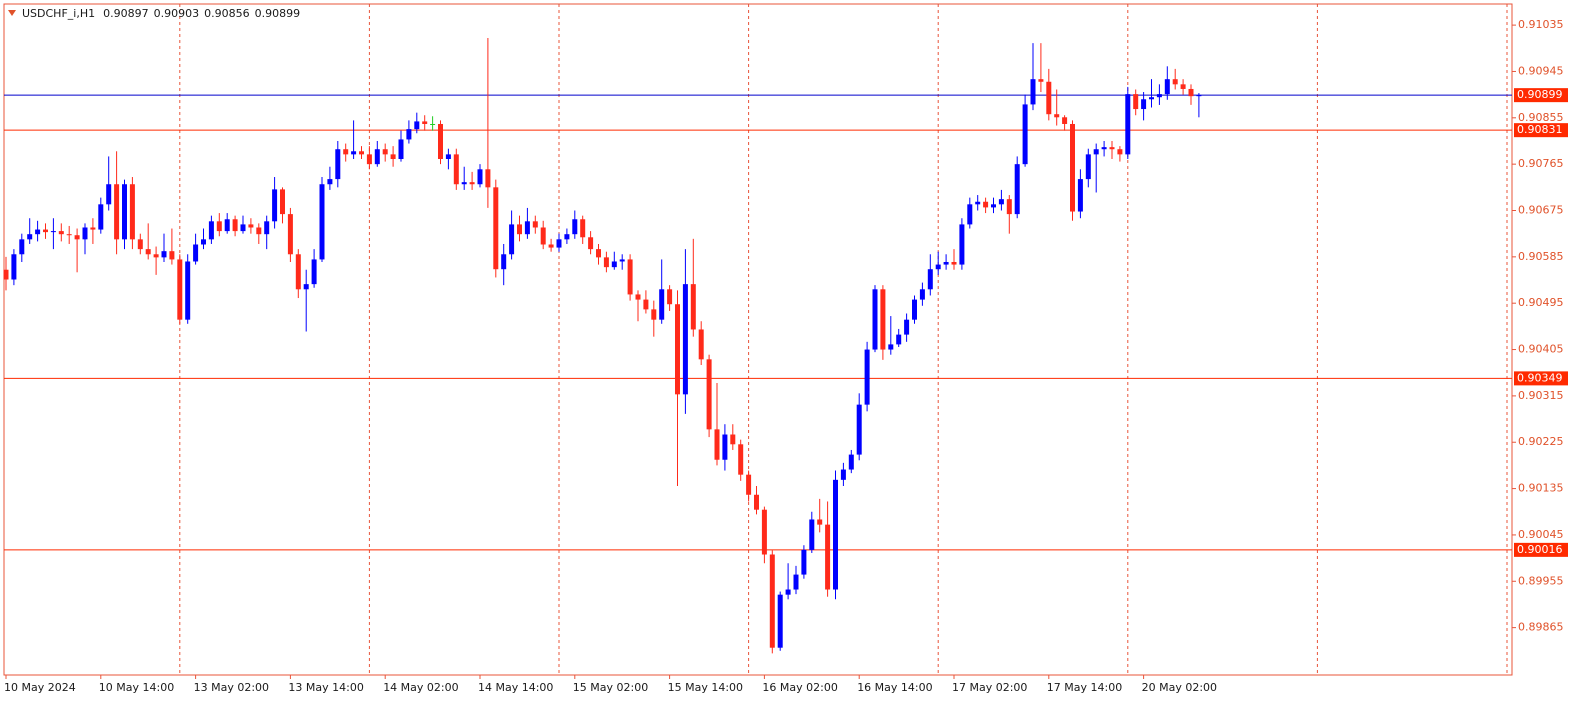 This screenshot has width=1586, height=709. Describe the element at coordinates (1084, 687) in the screenshot. I see `x-tick-label: 17 May 14:00` at that location.